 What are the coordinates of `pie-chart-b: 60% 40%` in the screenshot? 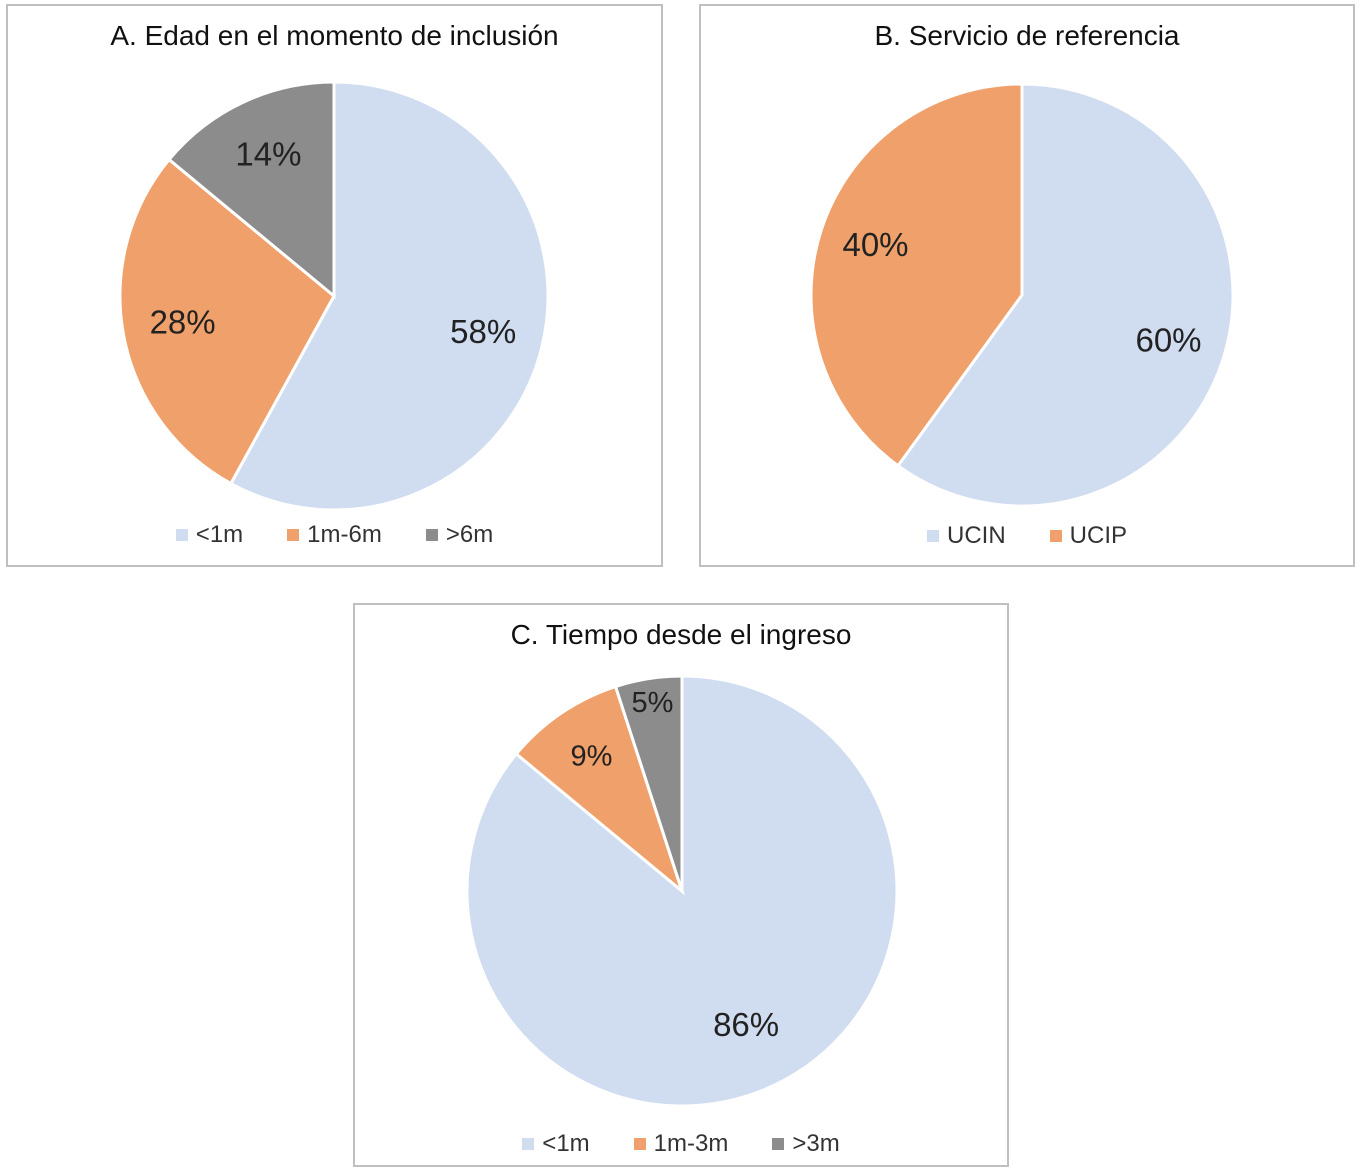 It's located at (1022, 295).